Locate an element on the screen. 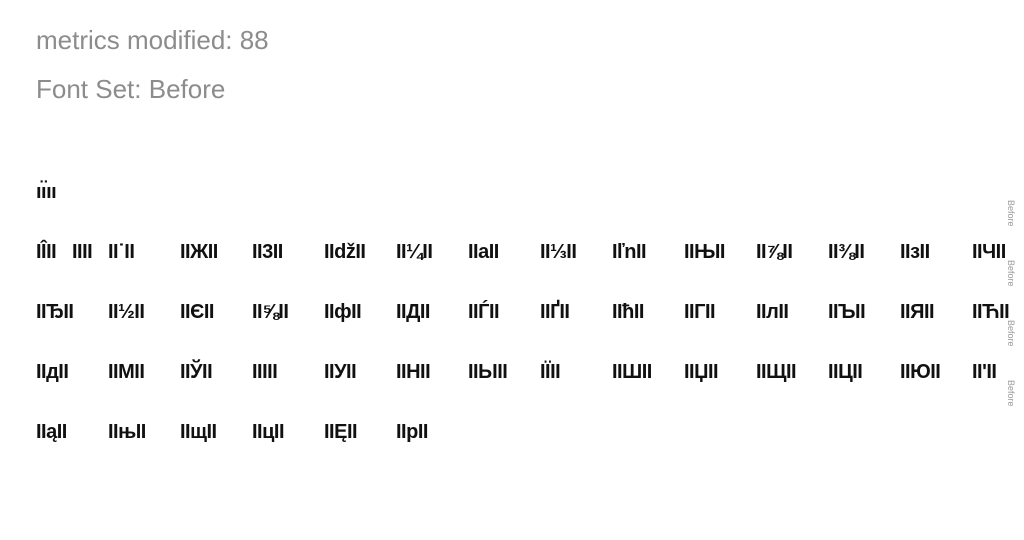 The height and width of the screenshot is (540, 1024). glyph-sample: IIҐII is located at coordinates (555, 312).